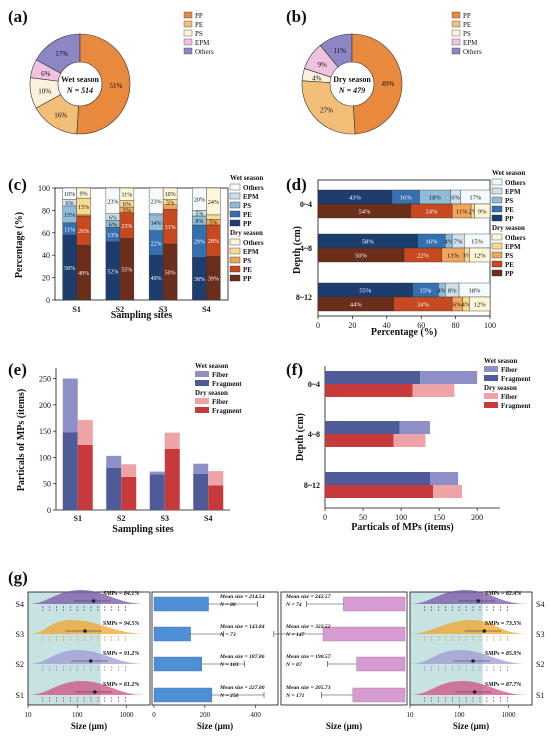  What do you see at coordinates (83, 232) in the screenshot?
I see `bar-data-label: 26%` at bounding box center [83, 232].